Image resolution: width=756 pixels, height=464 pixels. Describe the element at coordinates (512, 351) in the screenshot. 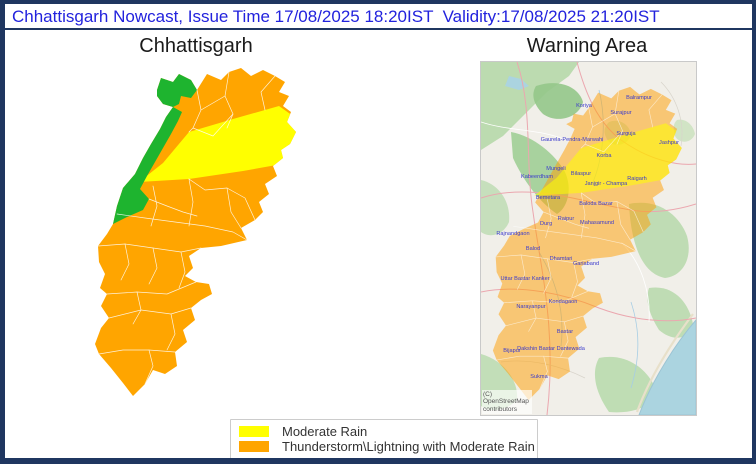

I see `district-label: Bijapur` at that location.